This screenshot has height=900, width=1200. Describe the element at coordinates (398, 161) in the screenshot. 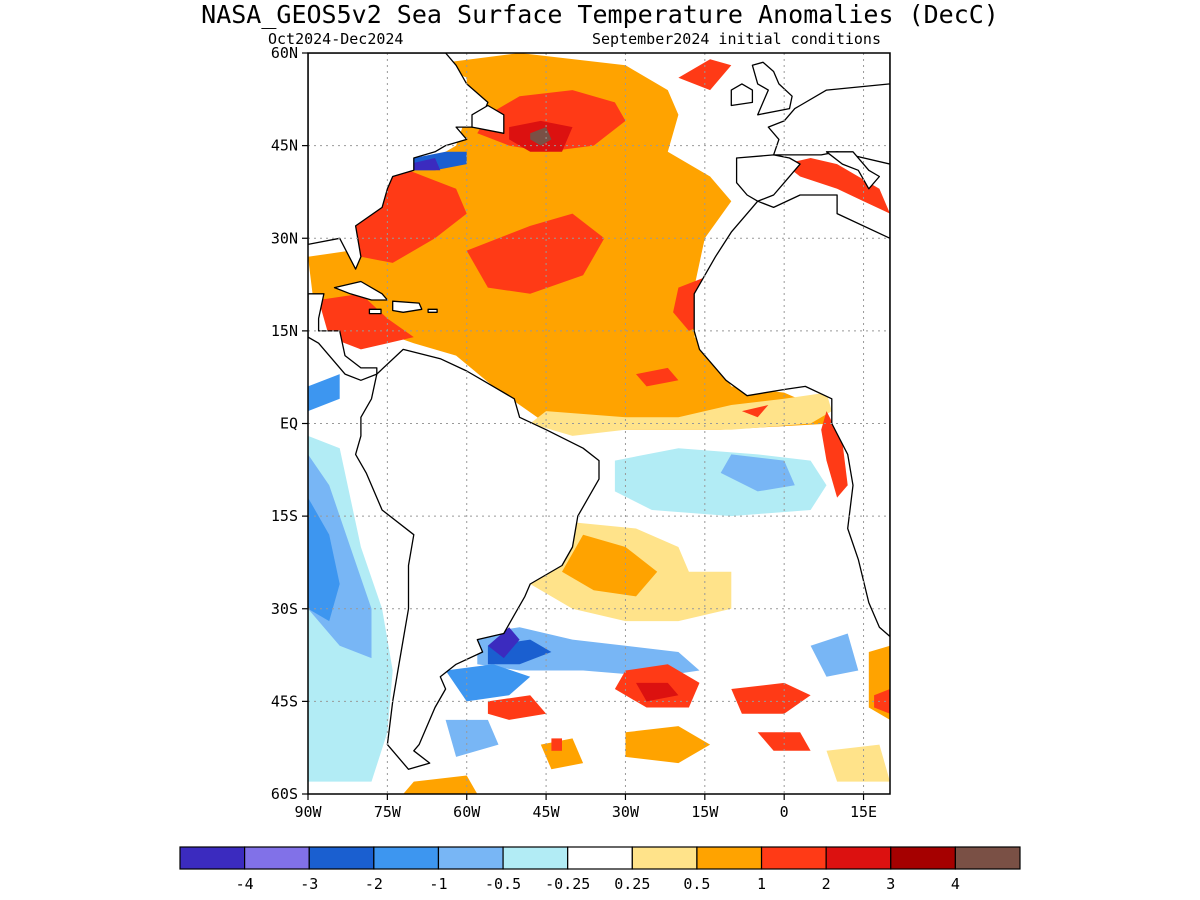

I see `land-north-america` at that location.